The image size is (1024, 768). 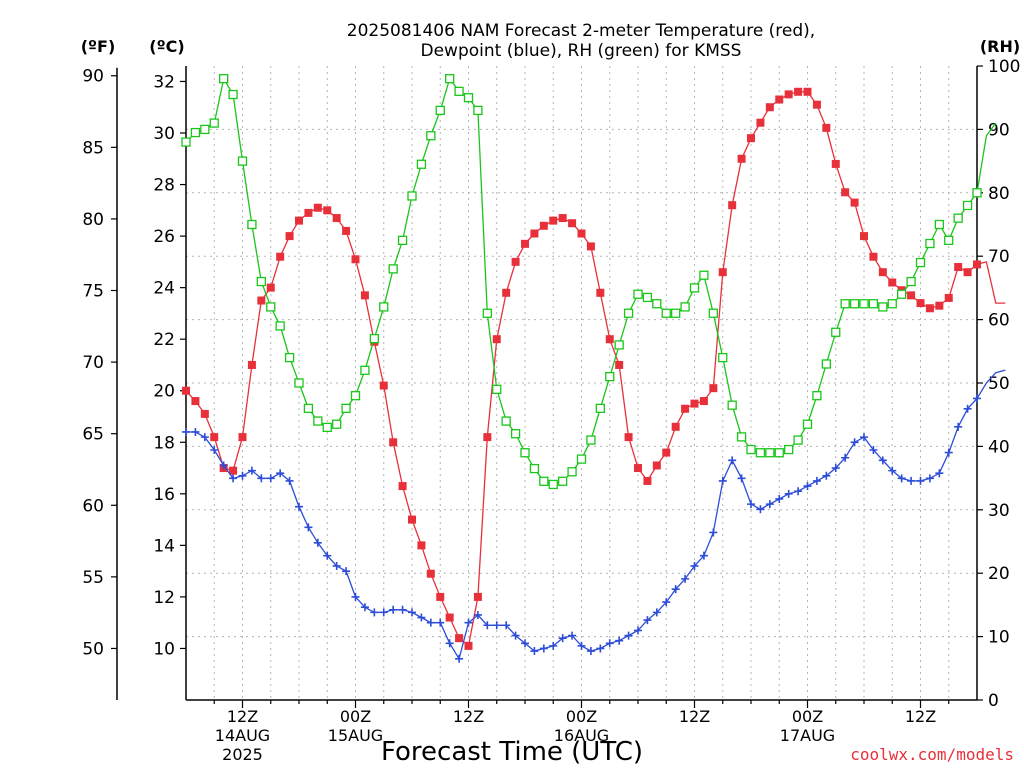 I want to click on rh-axis-title: (RH), so click(x=1000, y=46).